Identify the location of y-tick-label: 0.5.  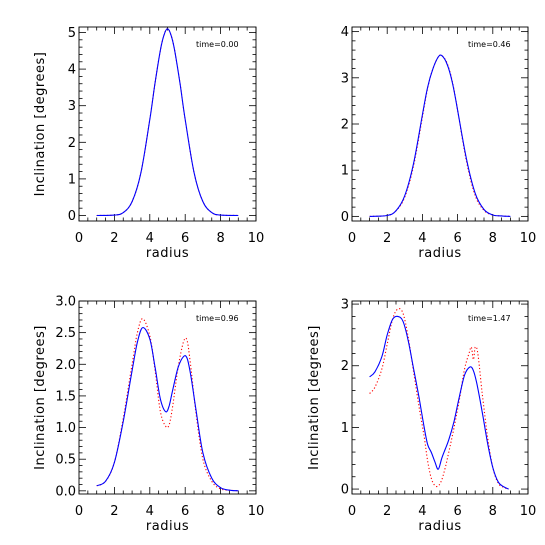
(65, 460).